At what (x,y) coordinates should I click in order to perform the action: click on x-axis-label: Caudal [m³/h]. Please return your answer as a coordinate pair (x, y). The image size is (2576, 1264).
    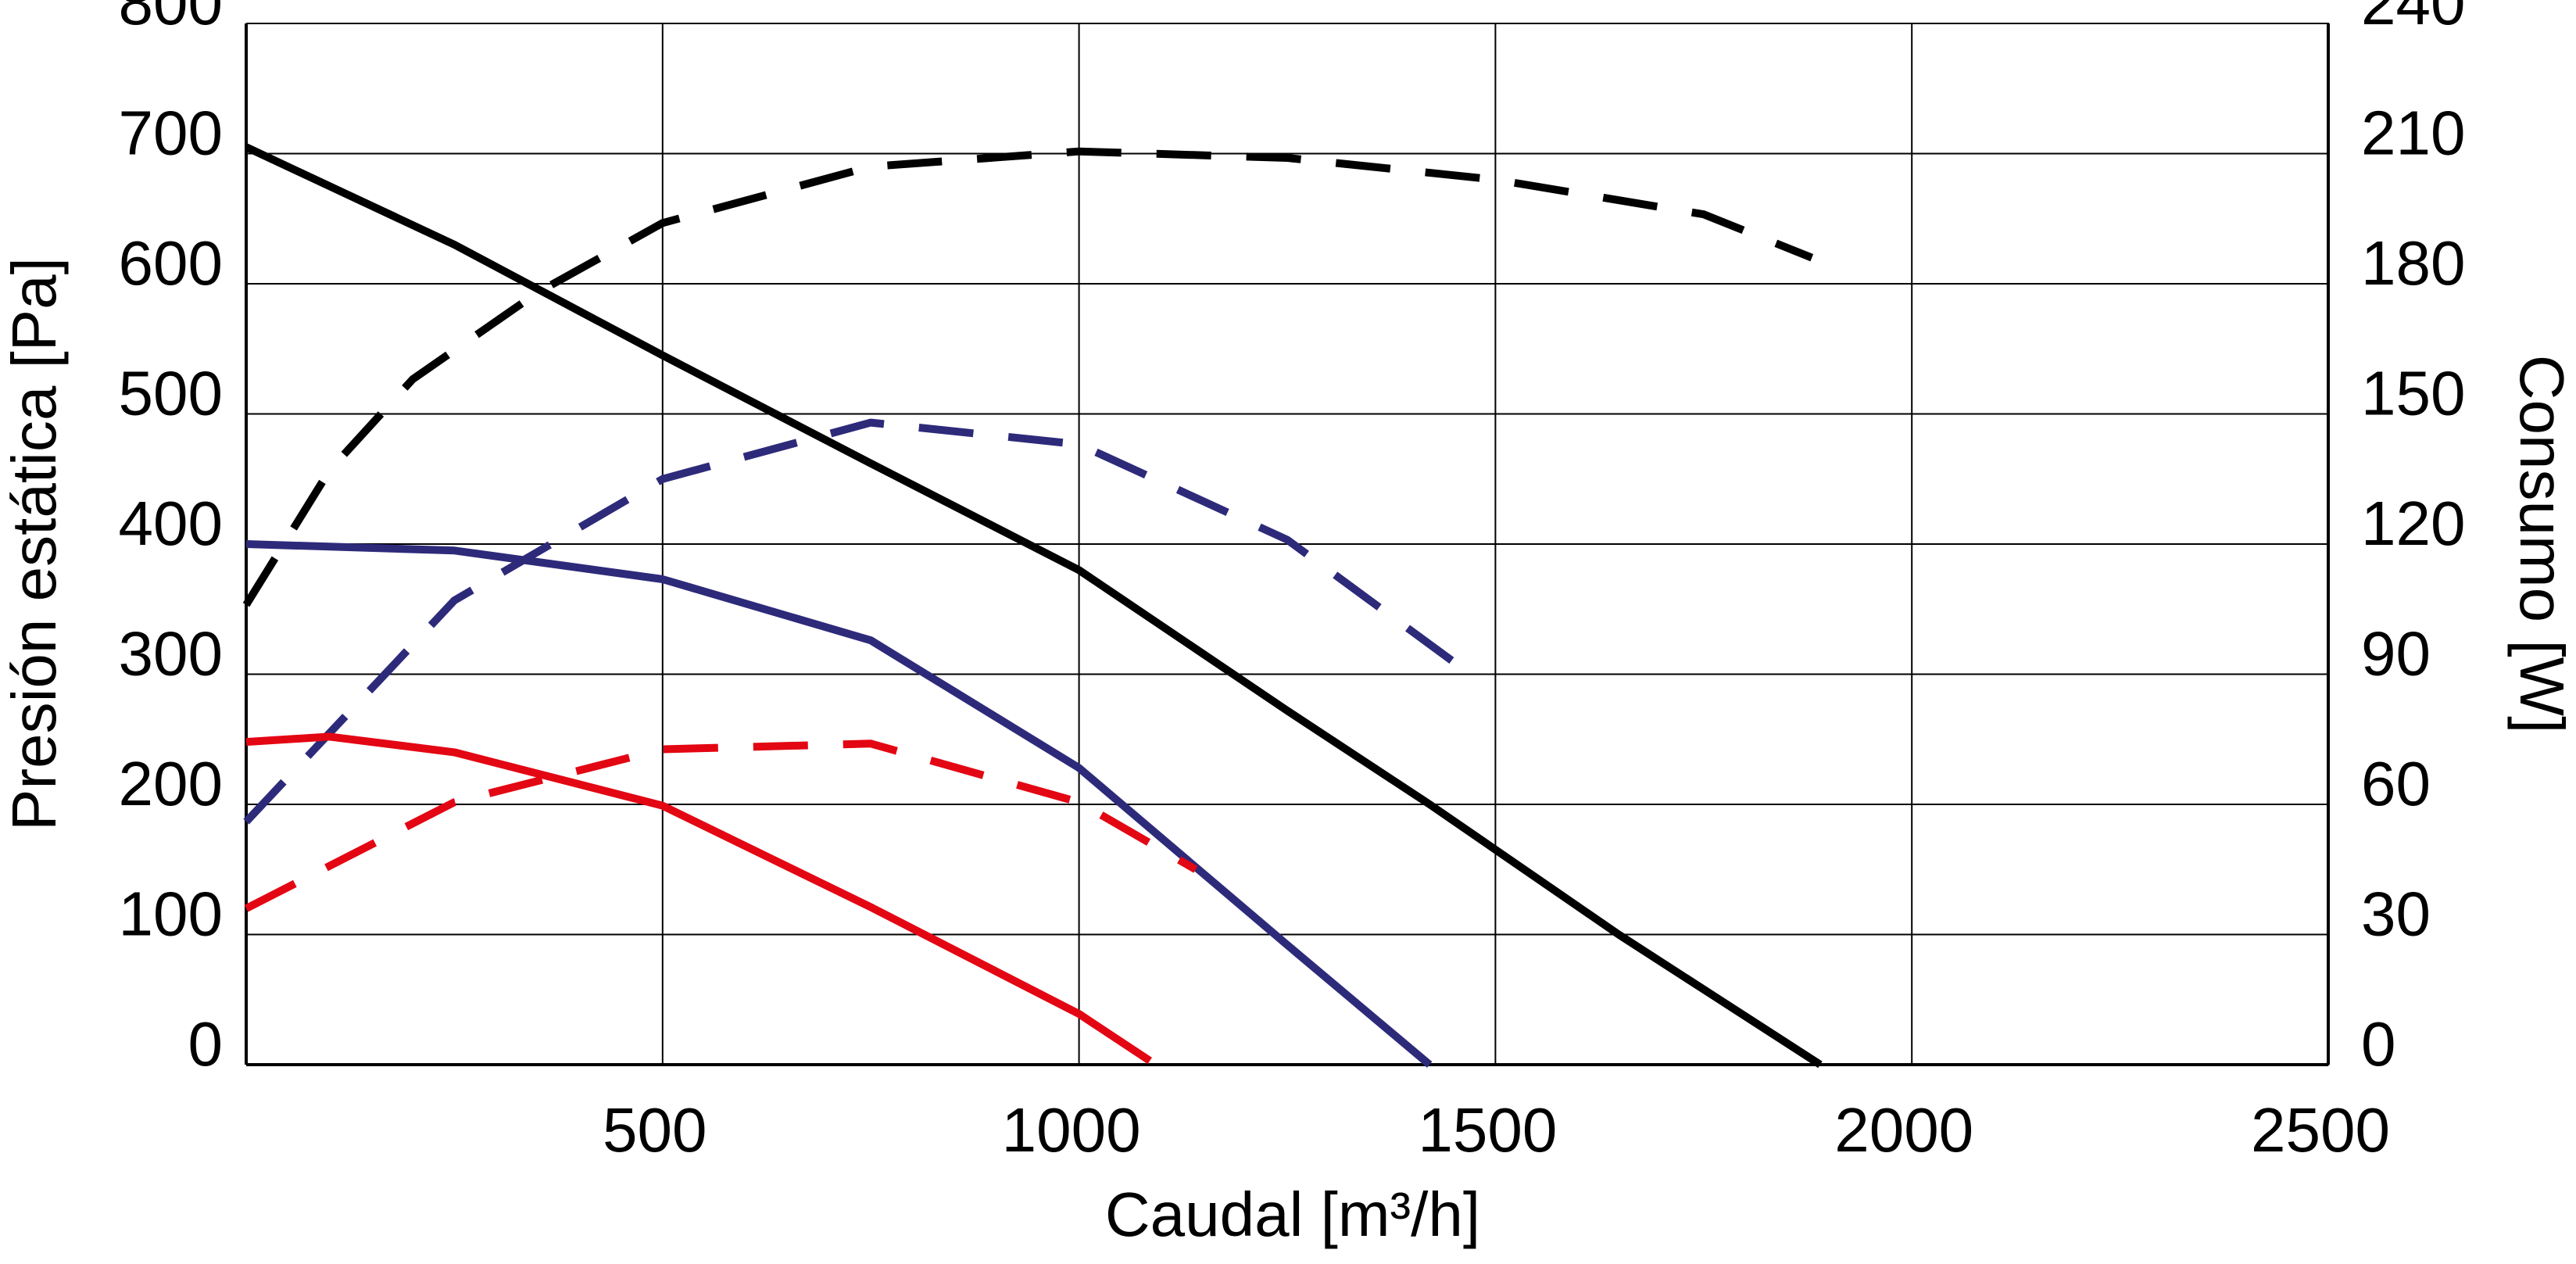
    Looking at the image, I should click on (1292, 1214).